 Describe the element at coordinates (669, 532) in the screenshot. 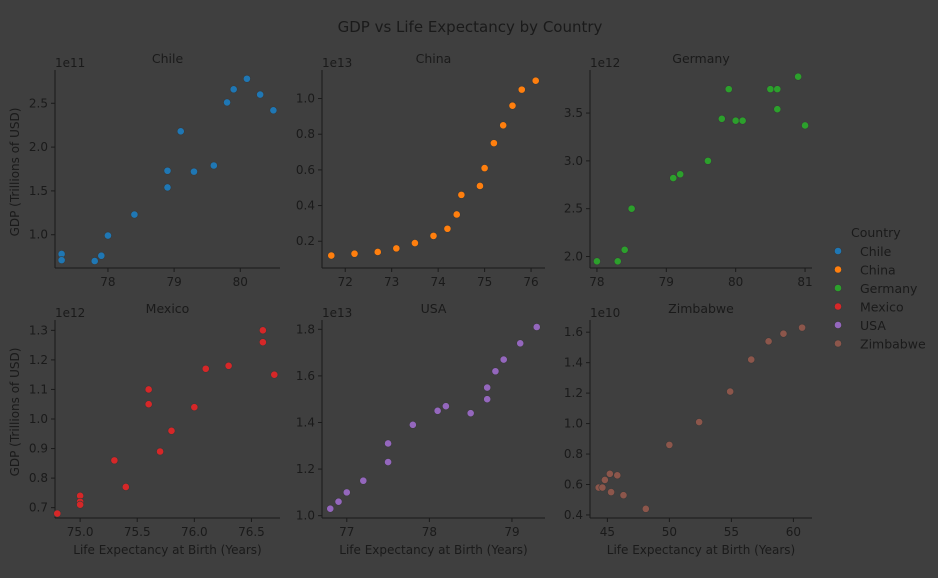

I see `x-tick-label: 50` at that location.